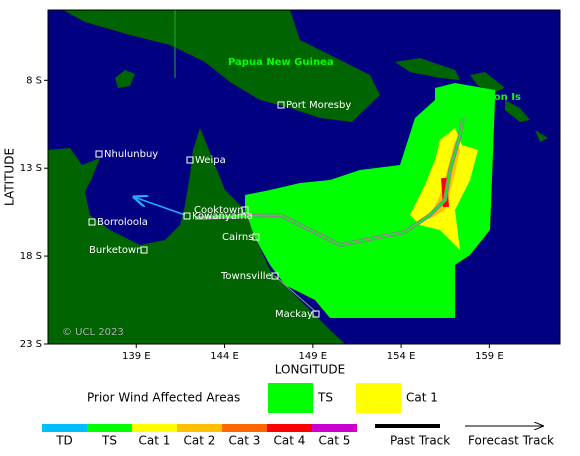 This screenshot has height=456, width=580. I want to click on x-axis-title: LONGITUDE, so click(310, 370).